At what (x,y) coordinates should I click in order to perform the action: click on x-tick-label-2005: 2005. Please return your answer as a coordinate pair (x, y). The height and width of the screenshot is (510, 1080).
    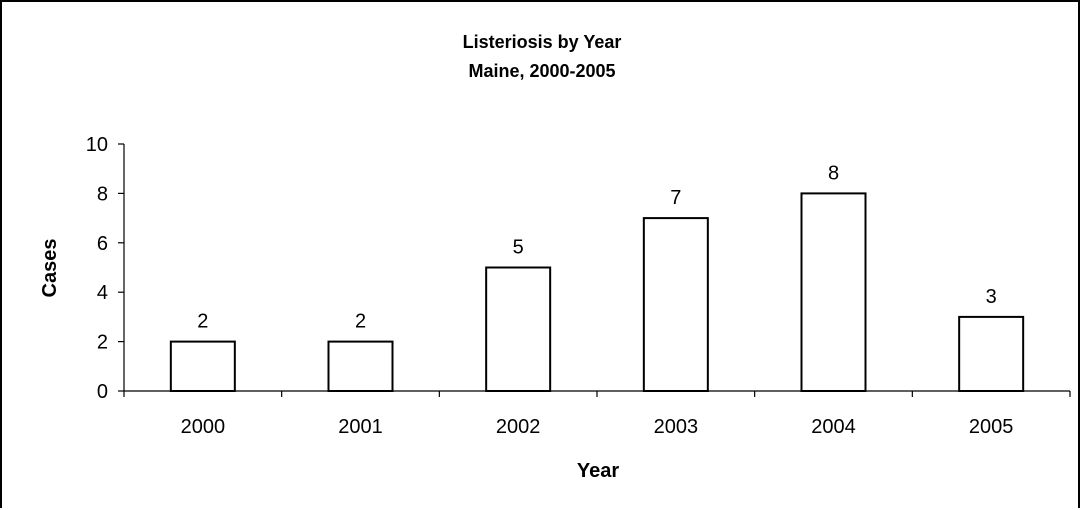
    Looking at the image, I should click on (991, 427).